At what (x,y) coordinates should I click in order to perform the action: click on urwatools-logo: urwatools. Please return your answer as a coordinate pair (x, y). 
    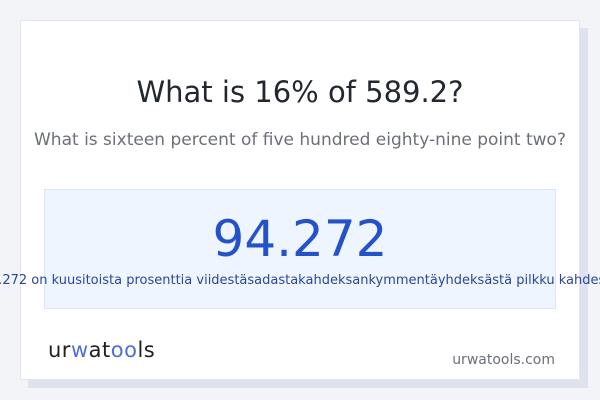
    Looking at the image, I should click on (102, 350).